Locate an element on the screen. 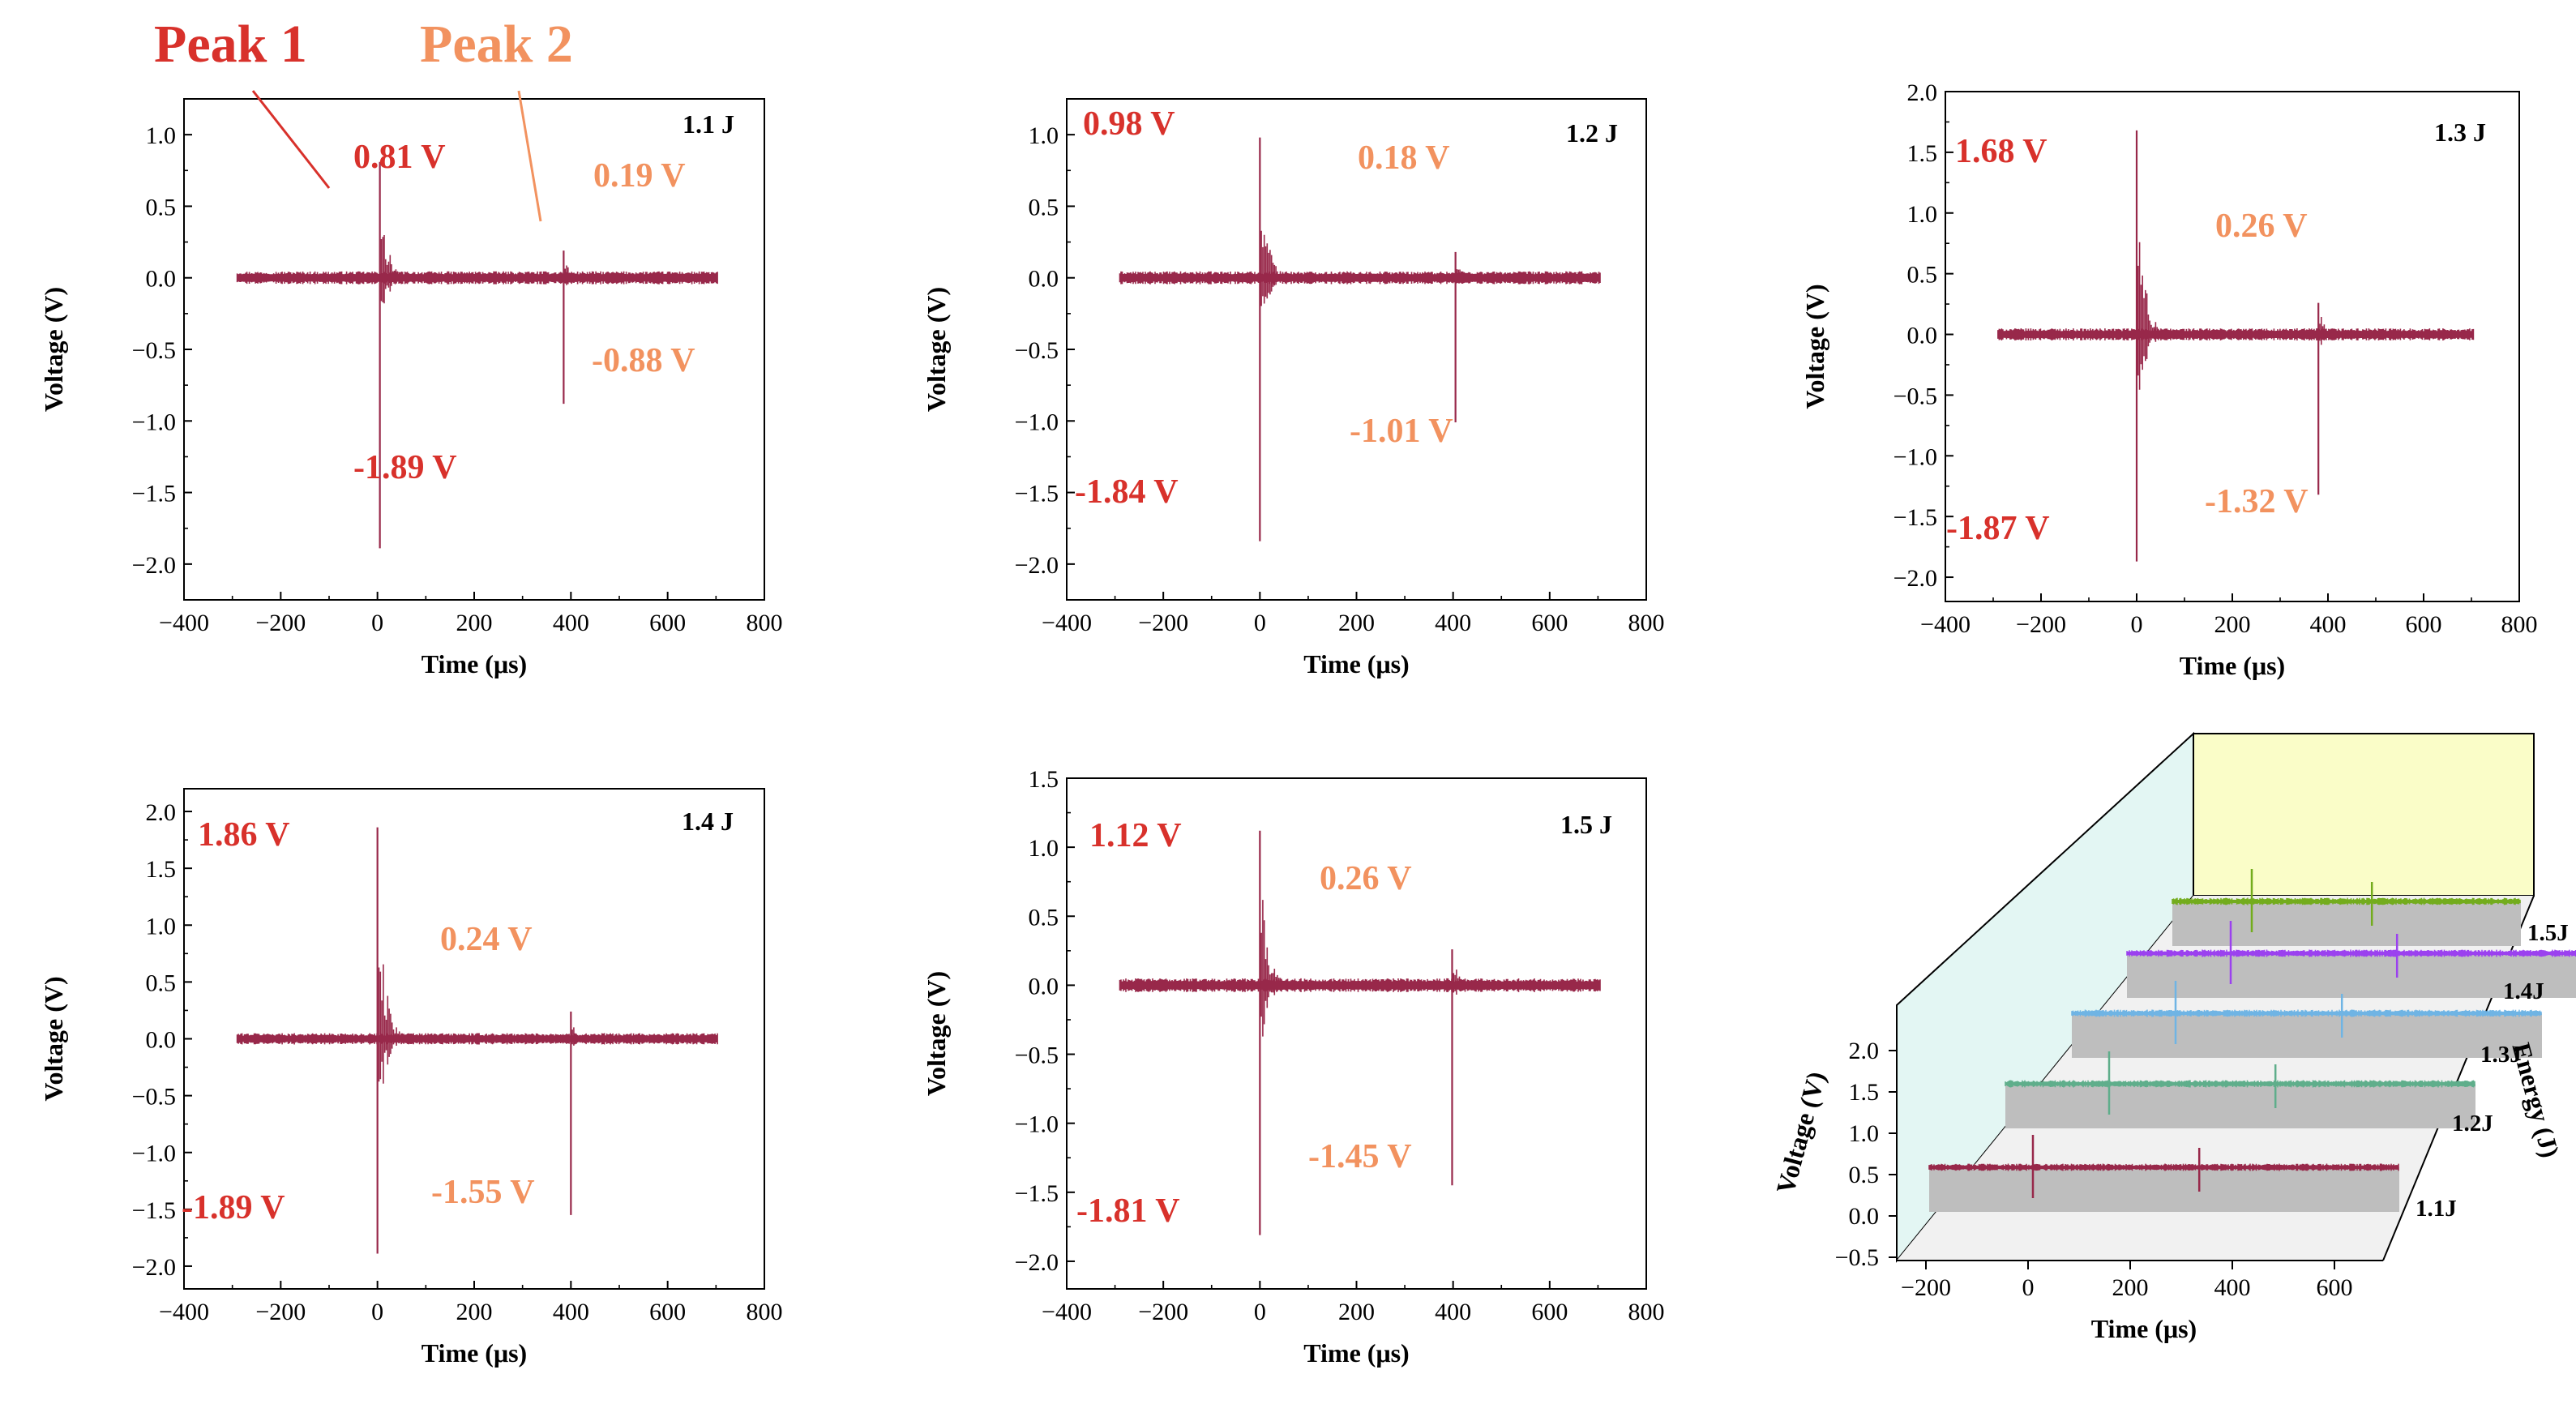 This screenshot has width=2576, height=1404. panel-2-y-tick-label: 1.0 is located at coordinates (1044, 135).